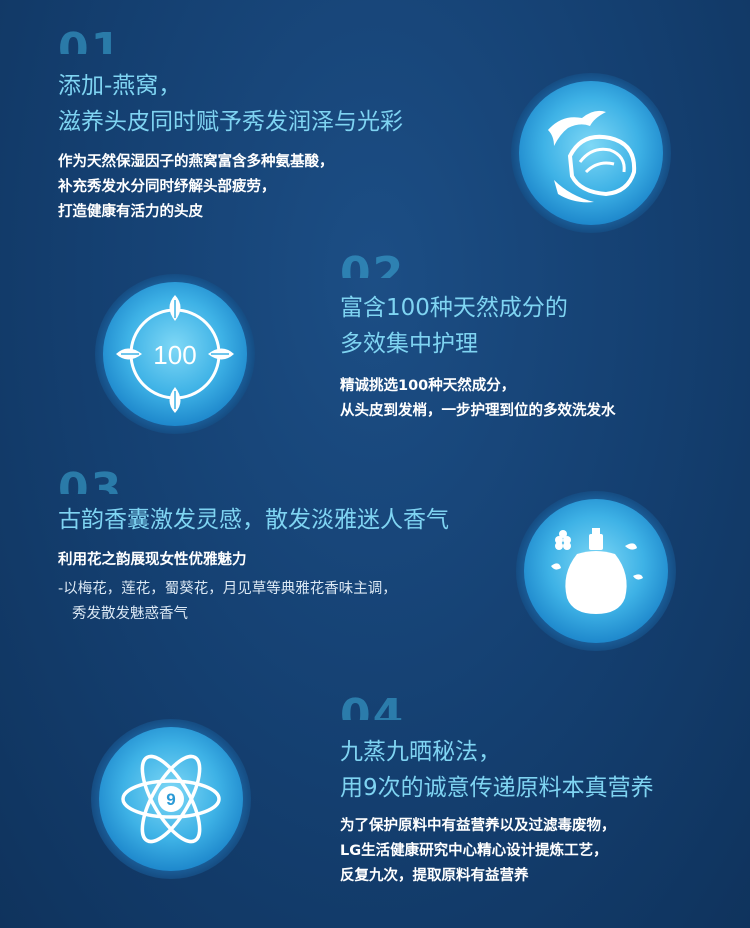  What do you see at coordinates (478, 826) in the screenshot?
I see `section-desc-line: 为了保护原料中有益营养以及过滤毒废物，` at bounding box center [478, 826].